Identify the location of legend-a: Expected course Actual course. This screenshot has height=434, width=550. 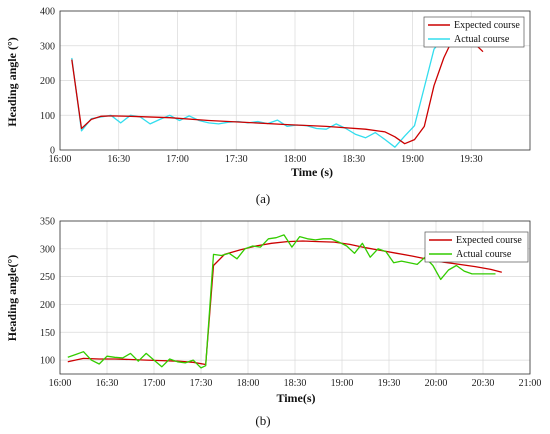
(474, 32).